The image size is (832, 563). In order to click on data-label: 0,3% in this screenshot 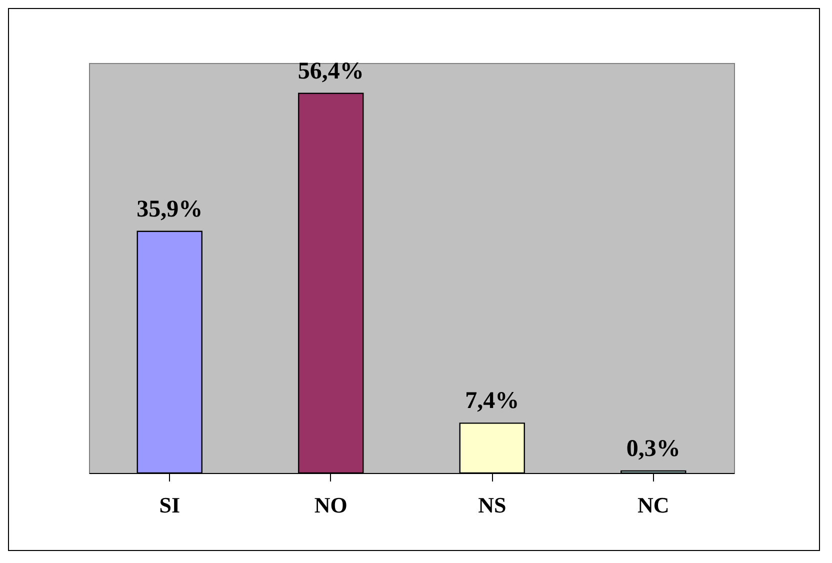, I will do `click(653, 449)`.